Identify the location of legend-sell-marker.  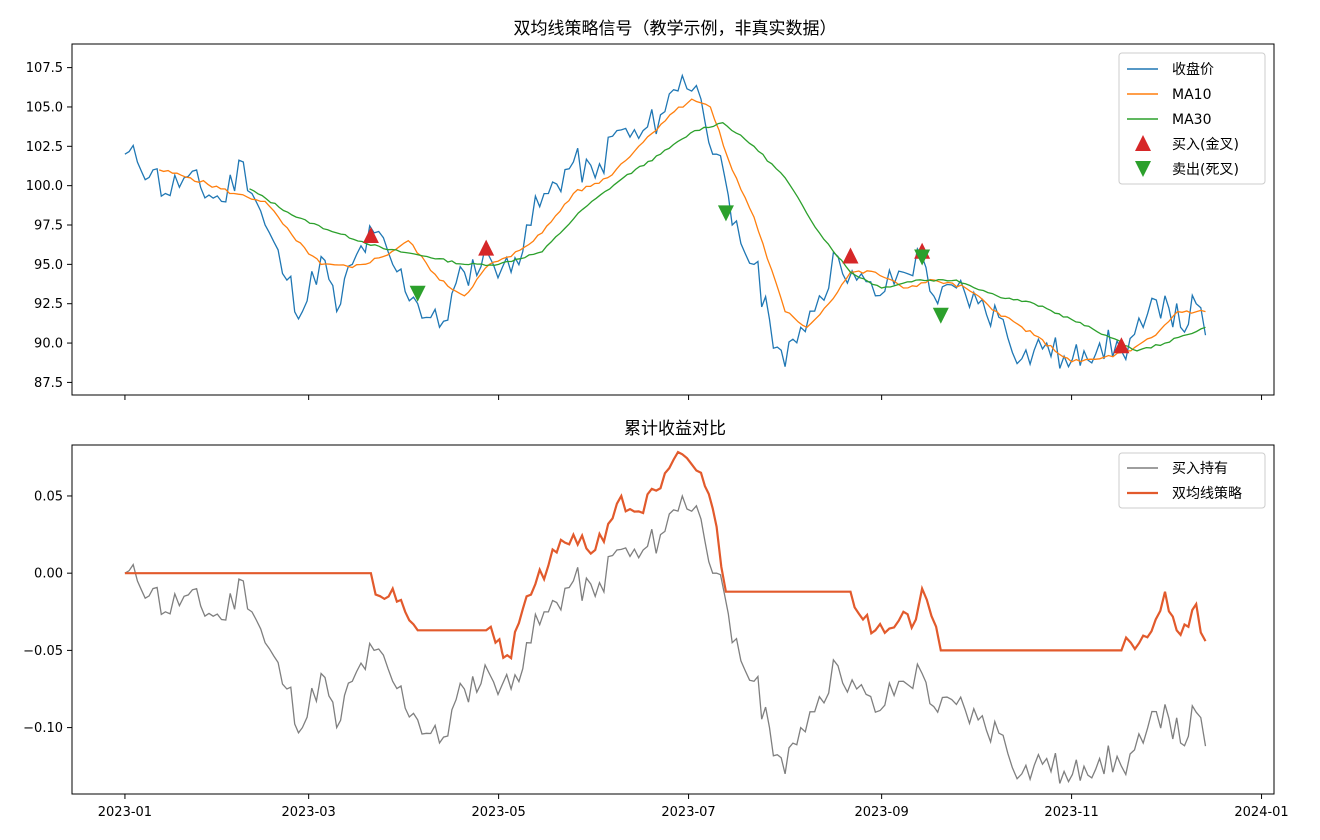
(1143, 169).